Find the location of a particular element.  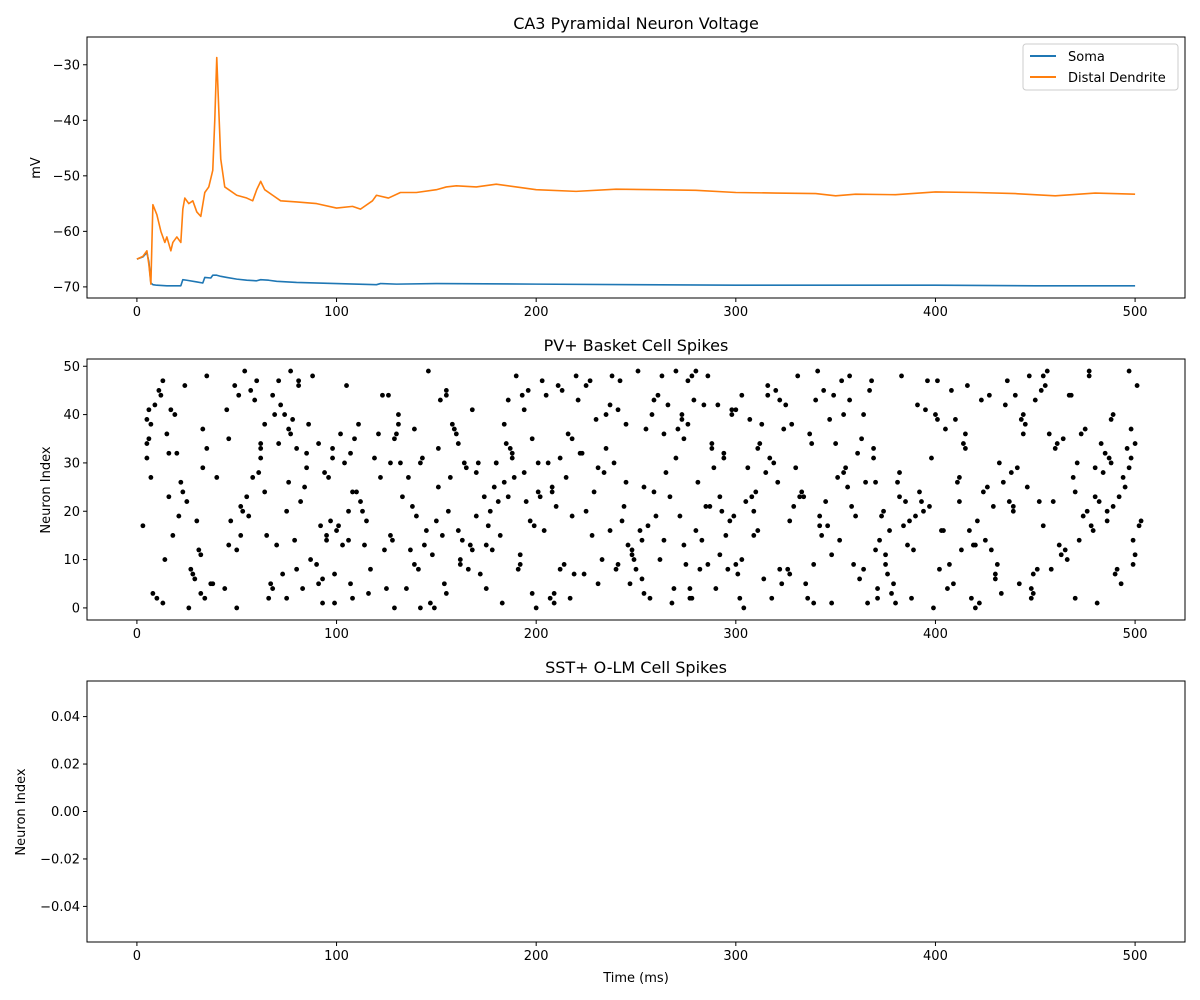

pv-y-axis-label: Neuron Index is located at coordinates (46, 489).